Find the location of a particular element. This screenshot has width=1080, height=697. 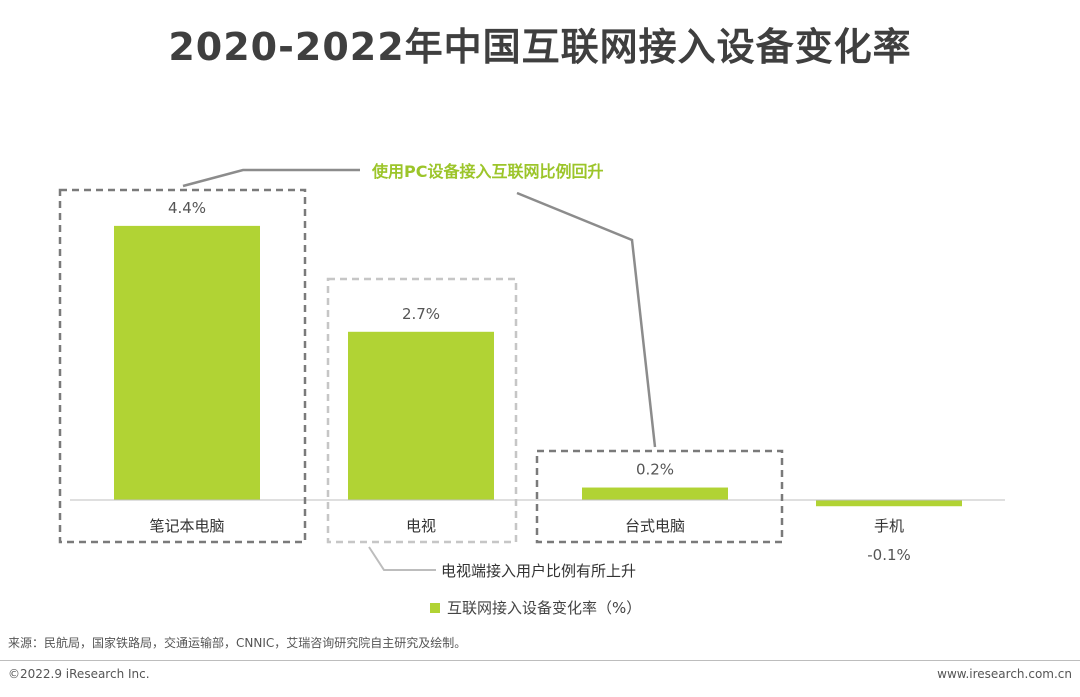

chart-title: 2020-2022年中国互联网接入设备变化率 is located at coordinates (540, 47).